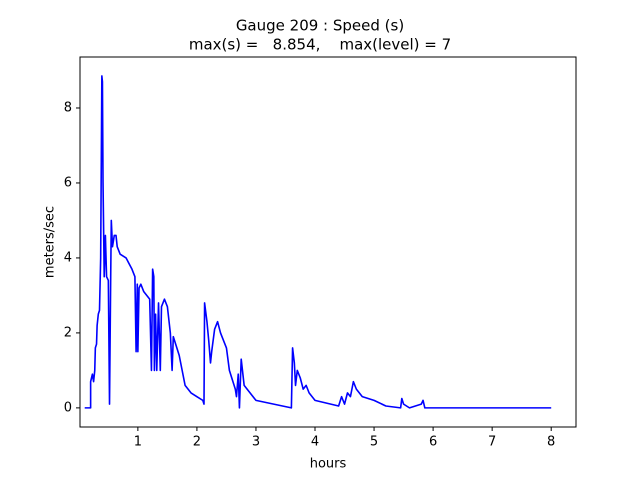  What do you see at coordinates (328, 464) in the screenshot?
I see `x-axis-label: hours` at bounding box center [328, 464].